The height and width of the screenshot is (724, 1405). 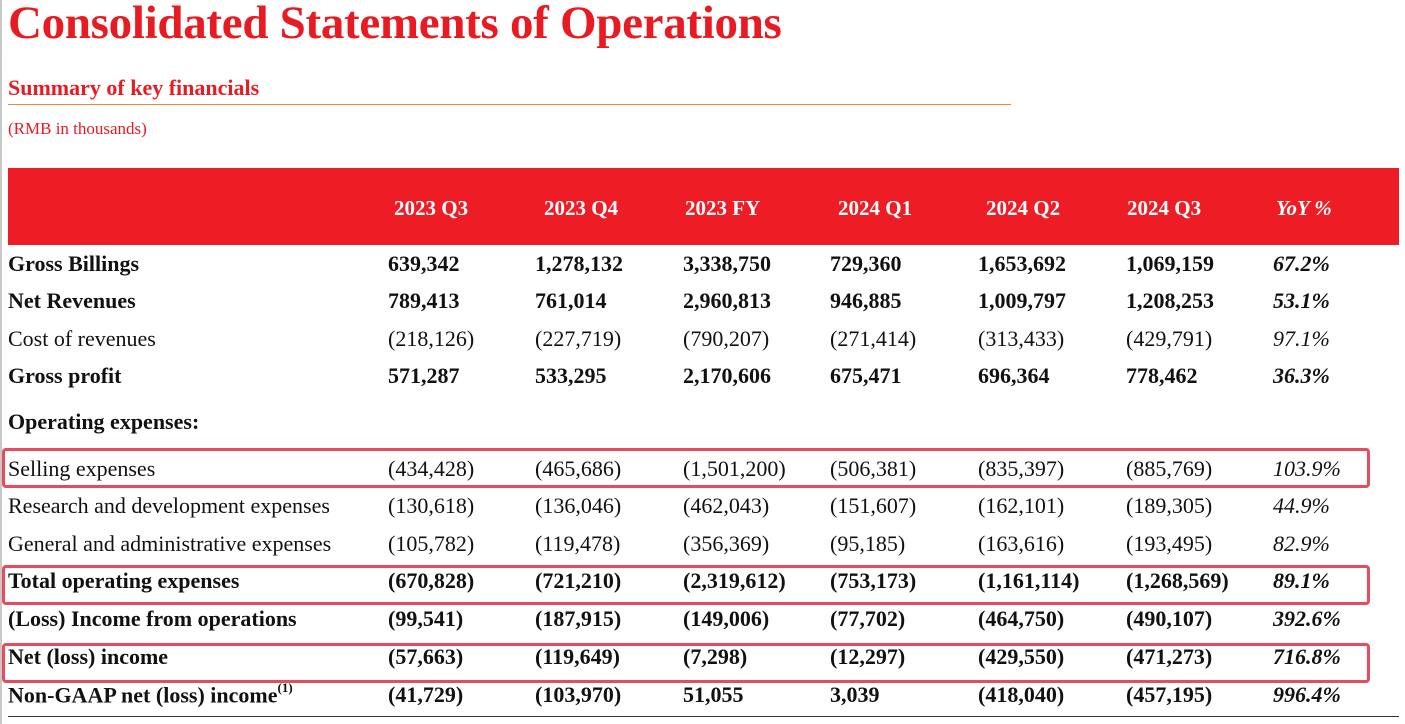 What do you see at coordinates (395, 24) in the screenshot?
I see `page-title: Consolidated Statements of Operations` at bounding box center [395, 24].